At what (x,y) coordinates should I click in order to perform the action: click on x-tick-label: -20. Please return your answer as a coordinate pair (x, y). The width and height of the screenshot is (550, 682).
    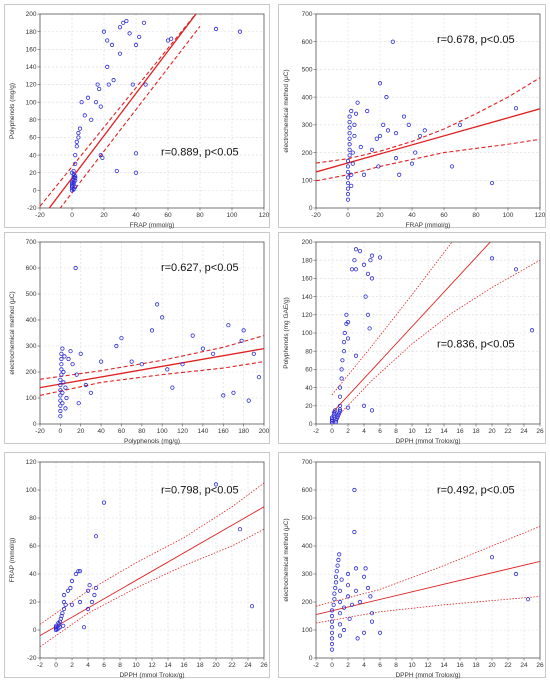
    Looking at the image, I should click on (40, 215).